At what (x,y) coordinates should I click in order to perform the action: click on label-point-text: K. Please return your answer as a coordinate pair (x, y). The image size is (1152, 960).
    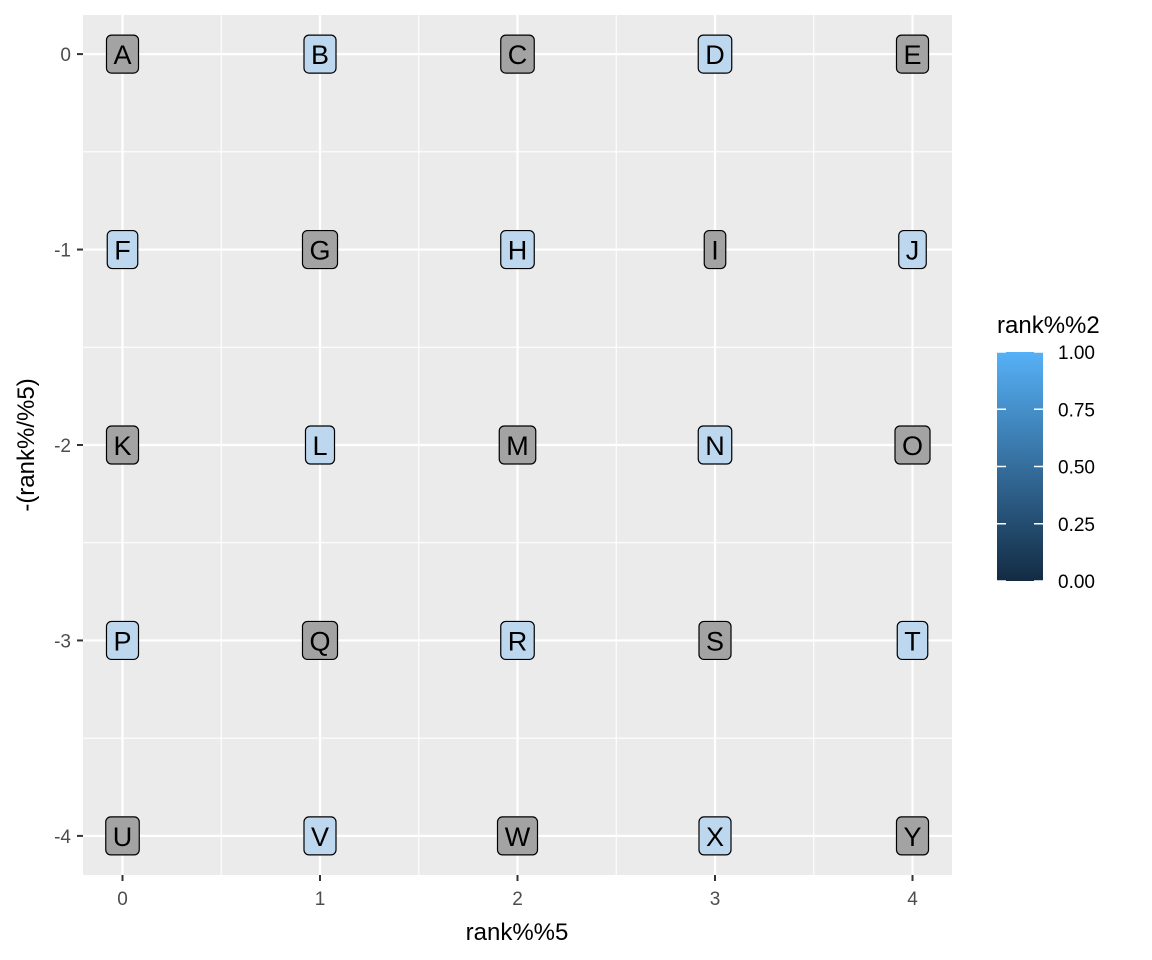
    Looking at the image, I should click on (122, 446).